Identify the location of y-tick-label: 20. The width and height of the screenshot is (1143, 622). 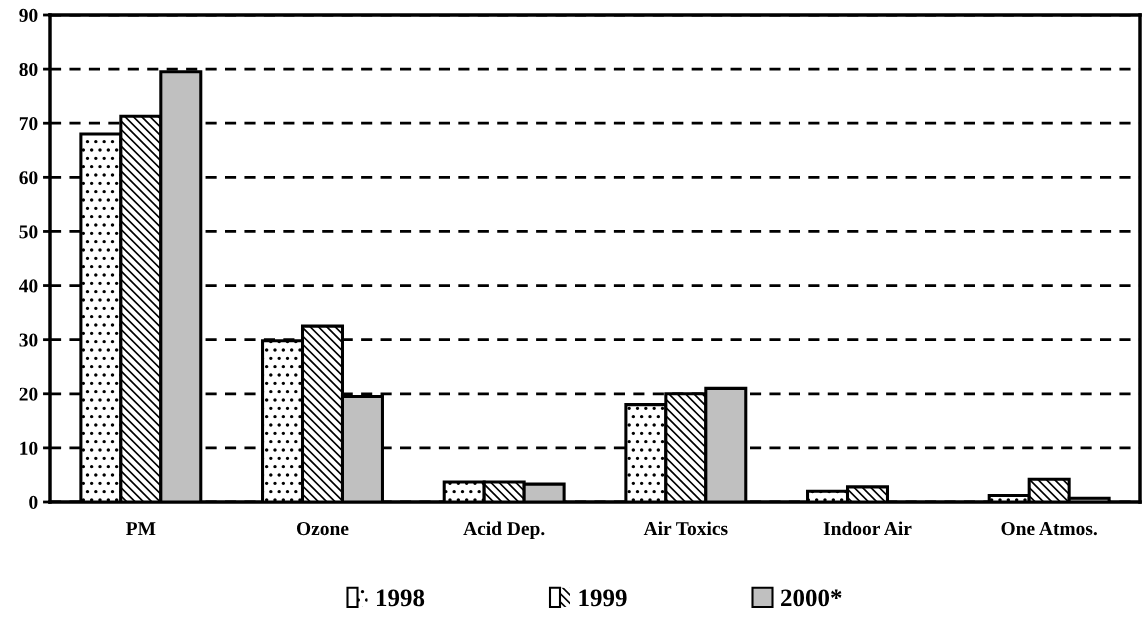
(28, 394).